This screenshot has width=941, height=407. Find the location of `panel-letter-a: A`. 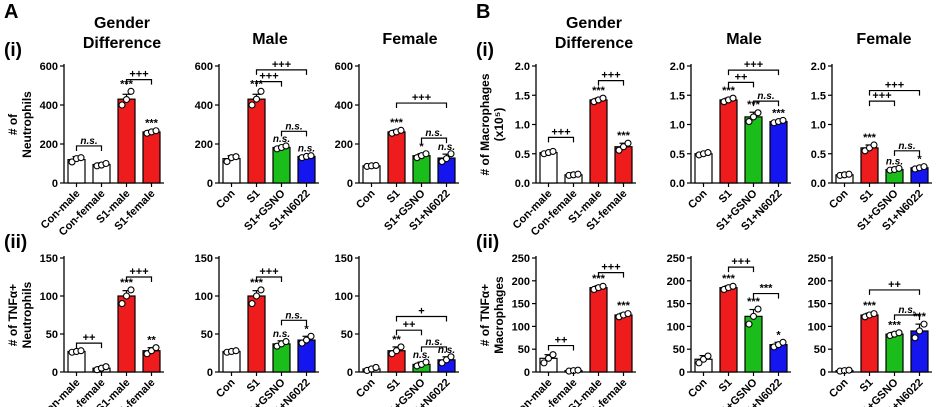

panel-letter-a: A is located at coordinates (11, 12).